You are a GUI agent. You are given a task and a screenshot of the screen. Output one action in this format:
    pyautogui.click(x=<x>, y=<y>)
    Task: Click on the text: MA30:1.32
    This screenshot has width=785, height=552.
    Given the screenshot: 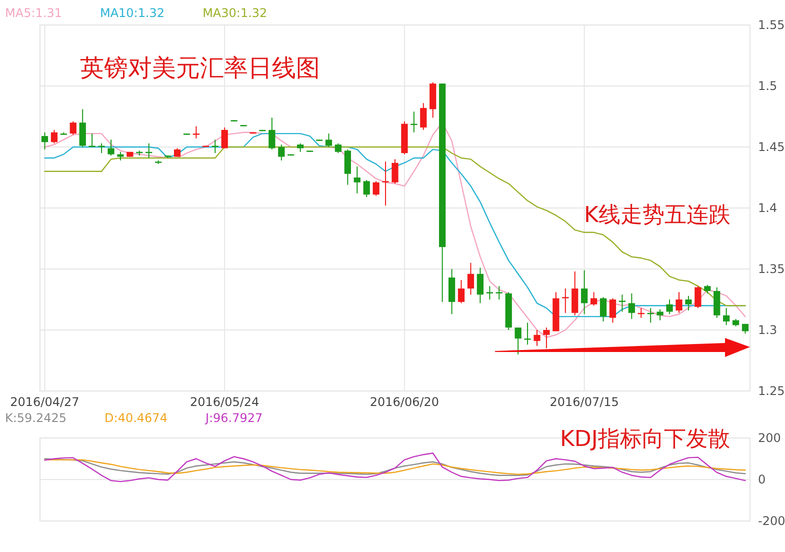 What is the action you would take?
    pyautogui.click(x=235, y=13)
    